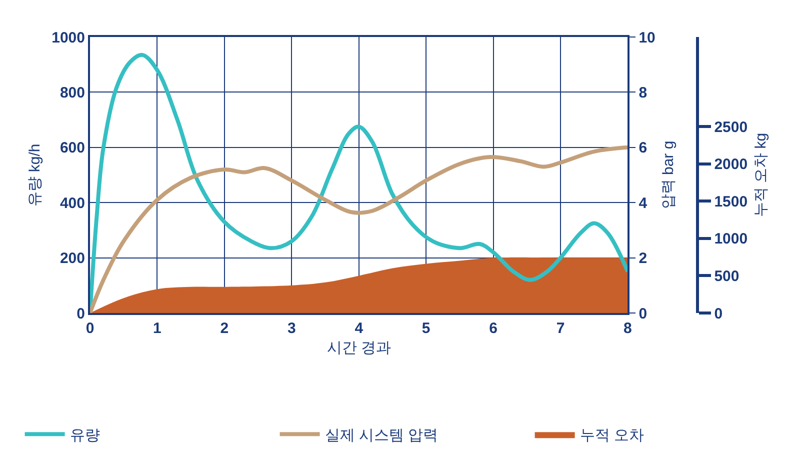 Image resolution: width=802 pixels, height=471 pixels. I want to click on x-tick-label: 5, so click(426, 328).